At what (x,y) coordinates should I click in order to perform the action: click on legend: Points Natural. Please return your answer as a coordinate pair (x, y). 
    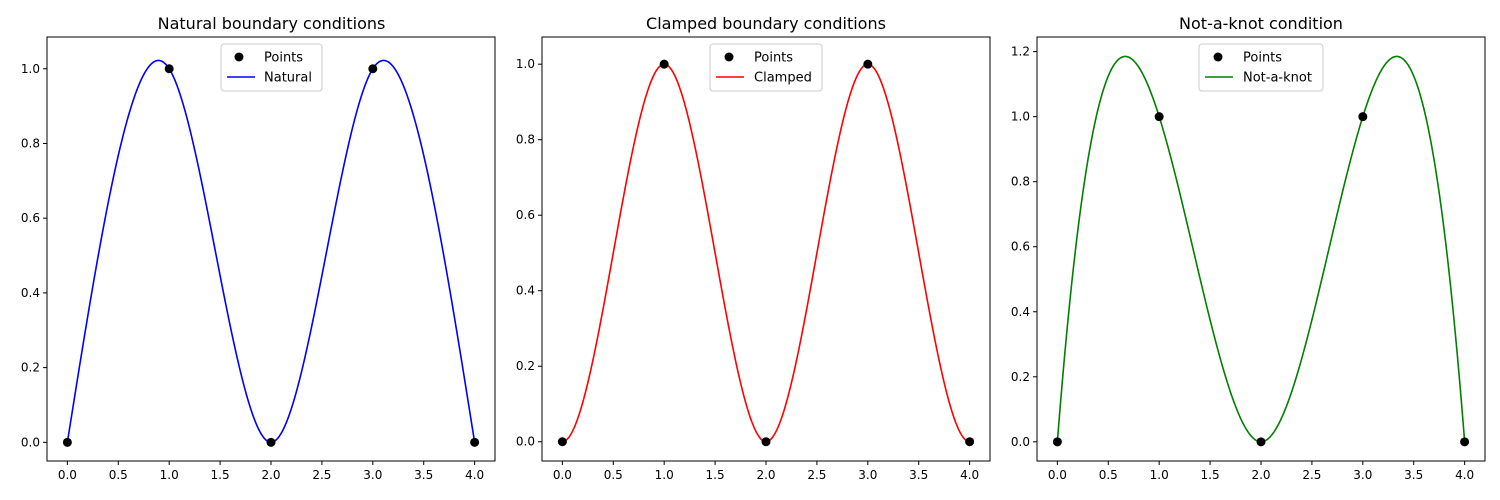
    Looking at the image, I should click on (271, 67).